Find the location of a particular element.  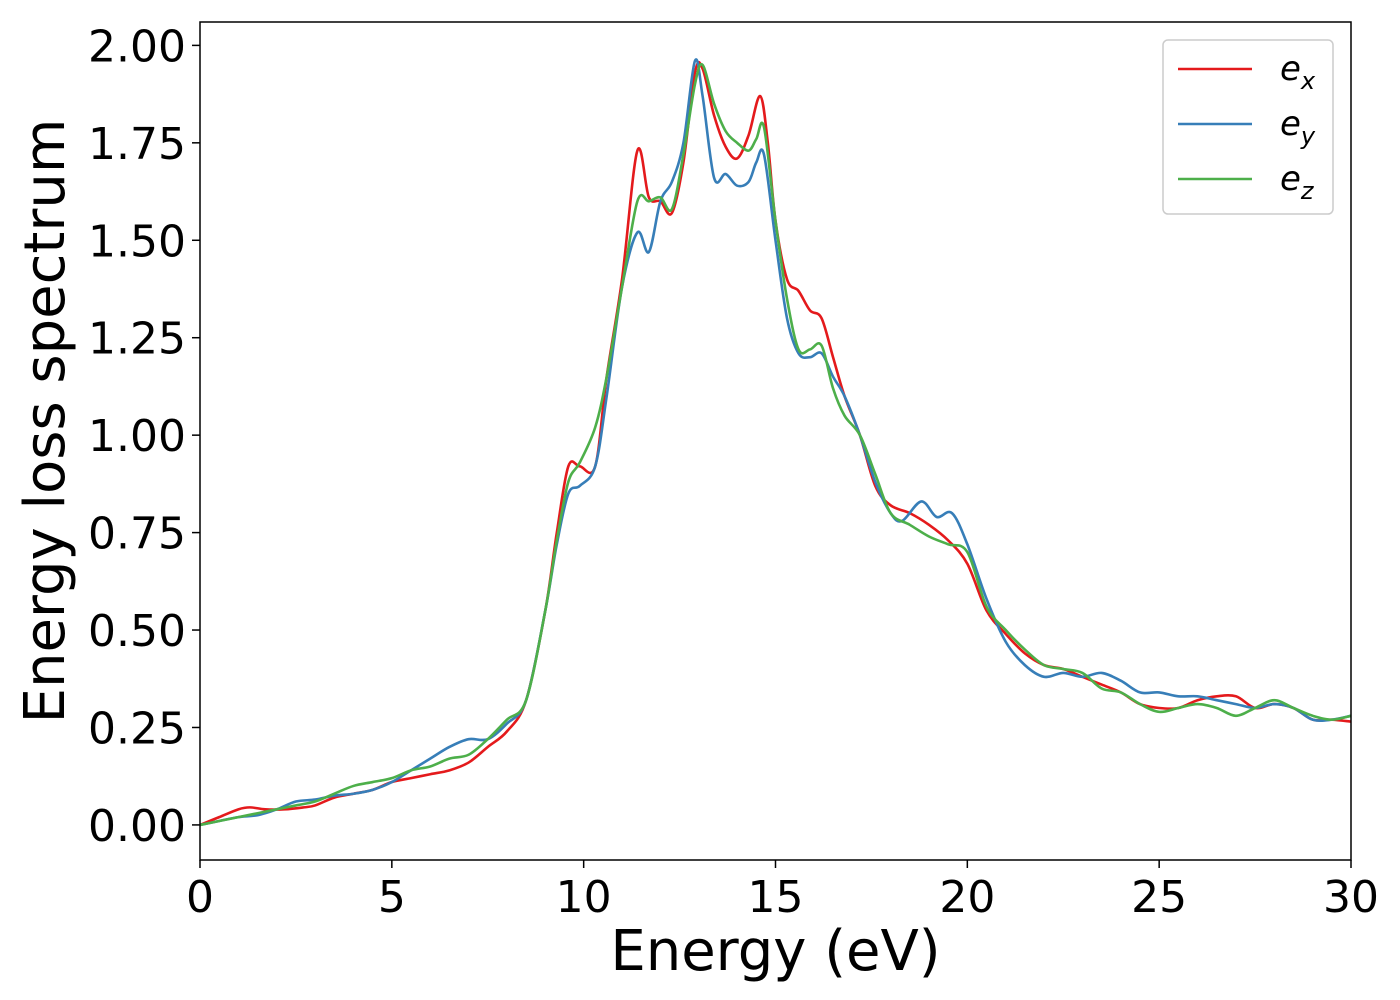

x-tick-label: 5 is located at coordinates (392, 897).